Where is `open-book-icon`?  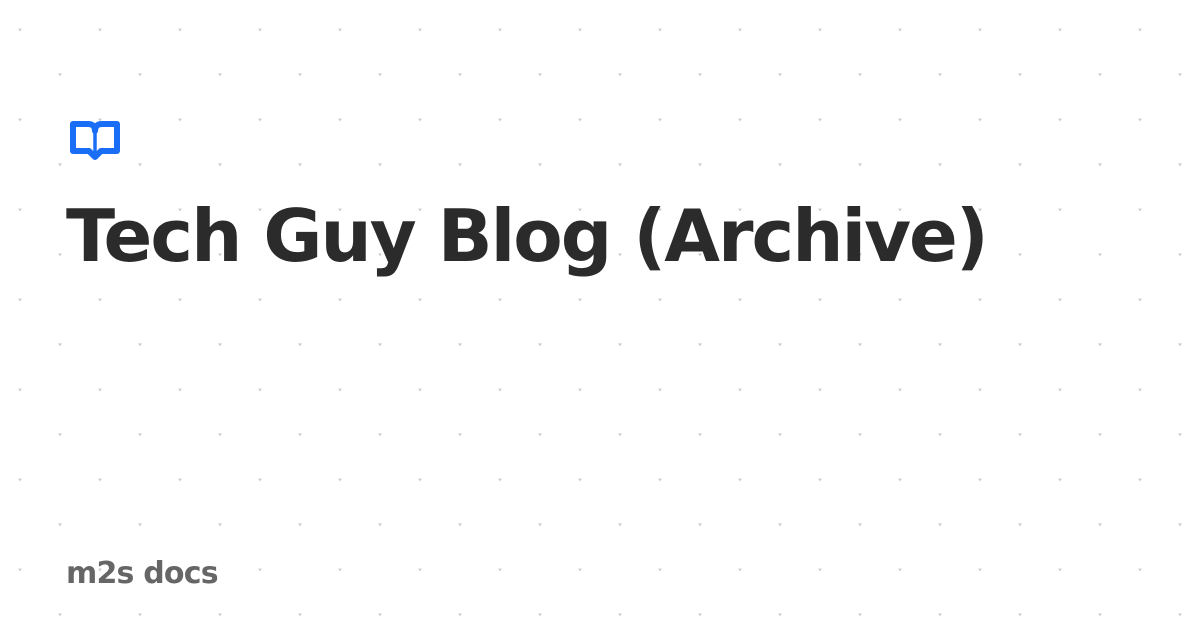 open-book-icon is located at coordinates (95, 140).